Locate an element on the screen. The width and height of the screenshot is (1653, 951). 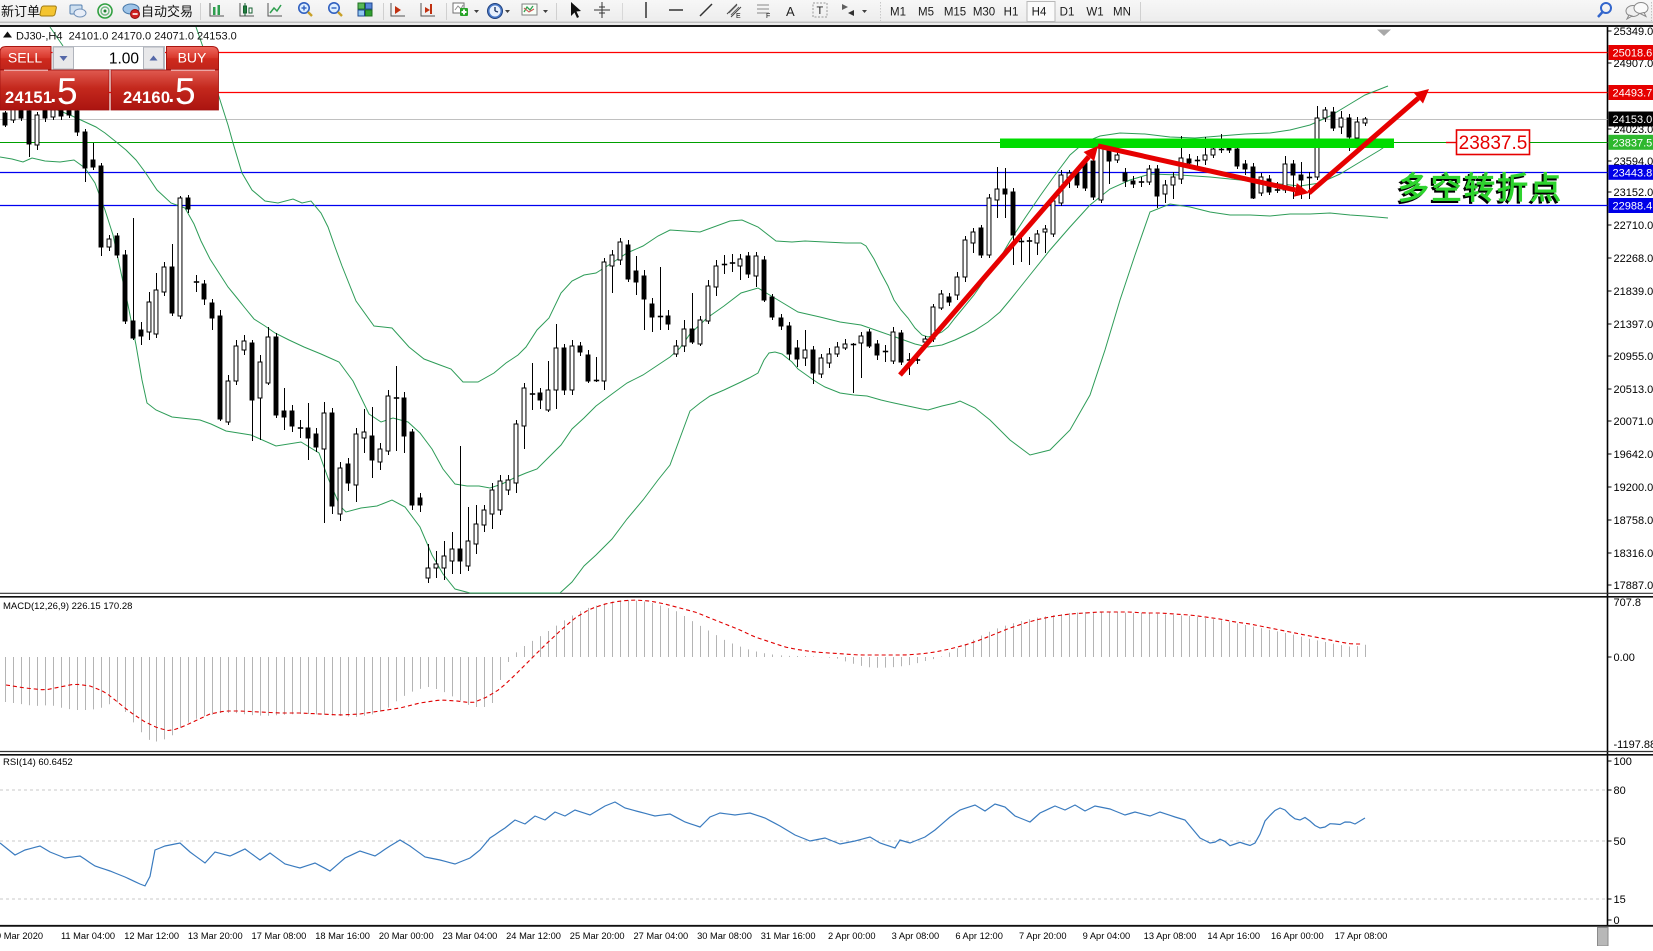
svg-text: 16 Apr 00:00 is located at coordinates (1297, 936).